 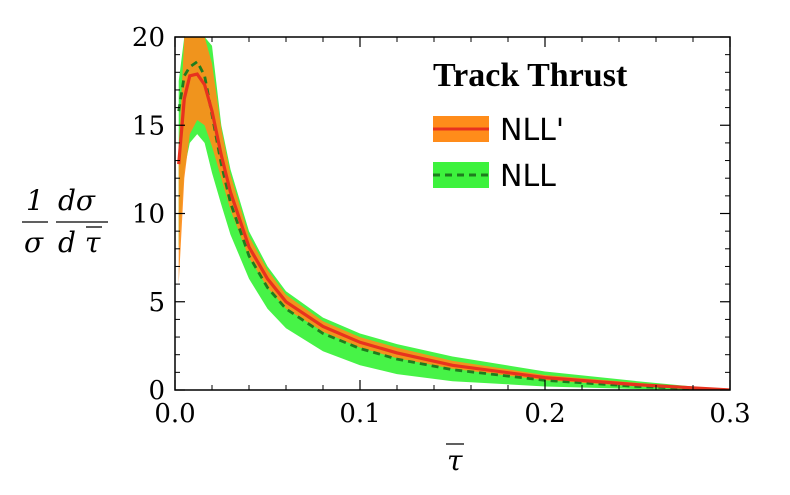 I want to click on x-tick-label: 0.0, so click(x=174, y=414).